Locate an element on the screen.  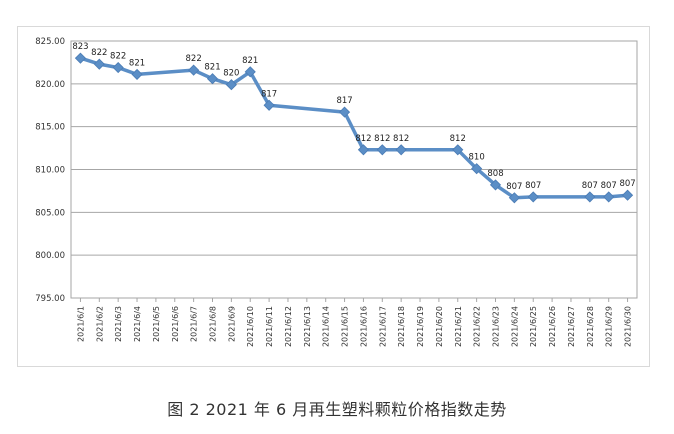
x-tick-label: 2021/6/26 is located at coordinates (552, 326).